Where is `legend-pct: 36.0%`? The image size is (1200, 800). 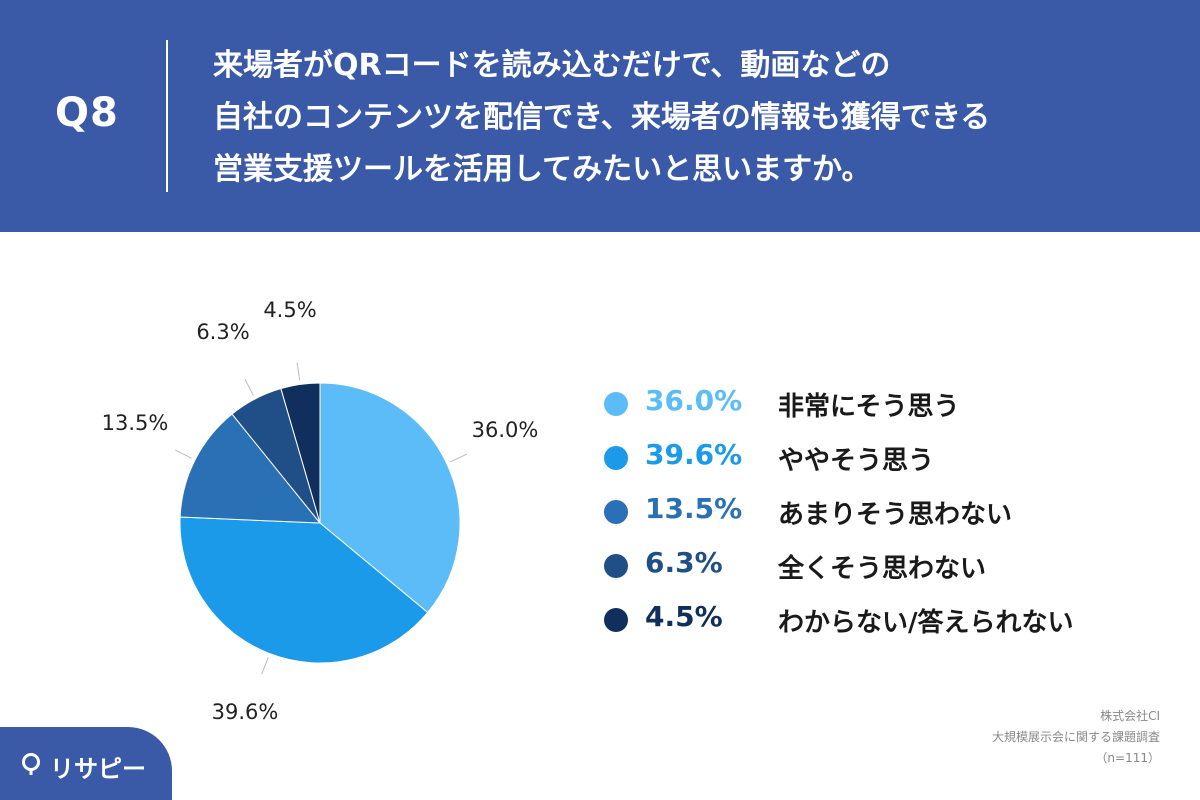 legend-pct: 36.0% is located at coordinates (694, 400).